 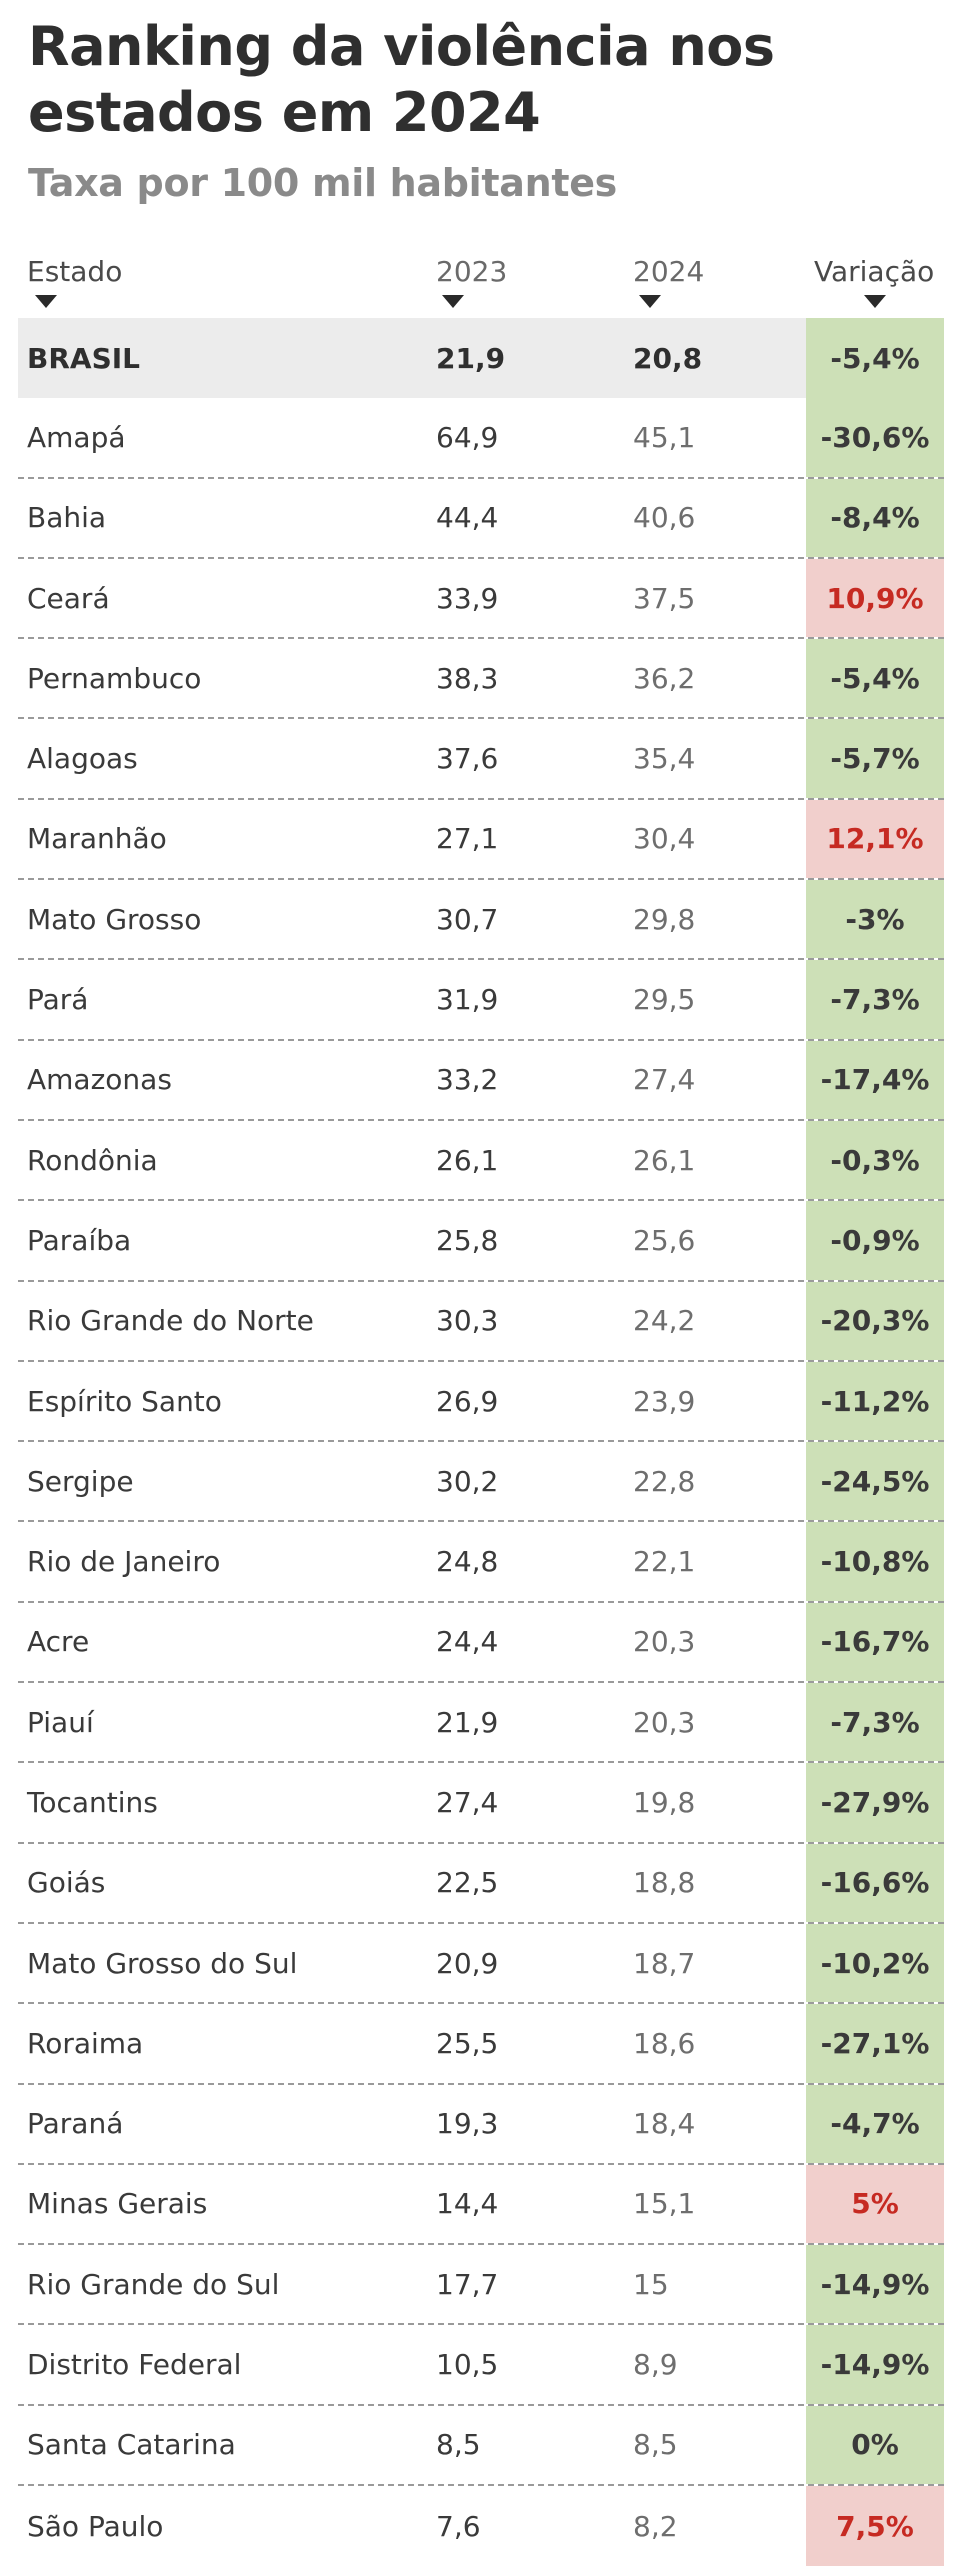 I want to click on variation-value: -17,4%, so click(x=875, y=1079).